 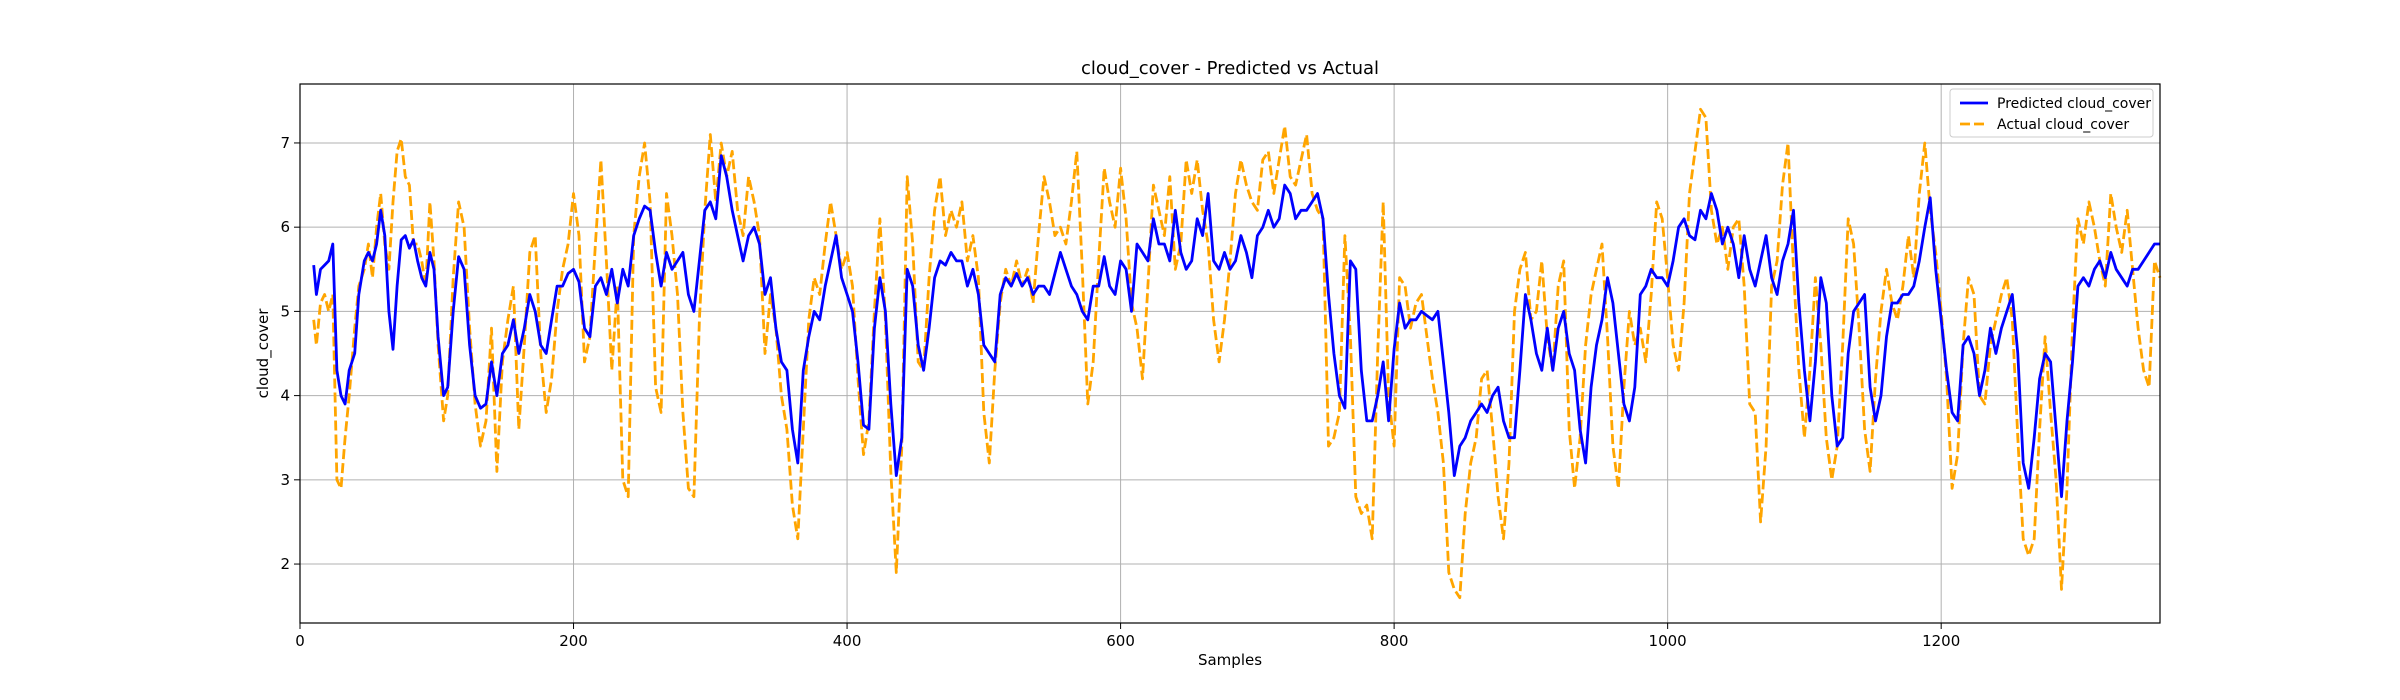 I want to click on legend-box, so click(x=2051, y=113).